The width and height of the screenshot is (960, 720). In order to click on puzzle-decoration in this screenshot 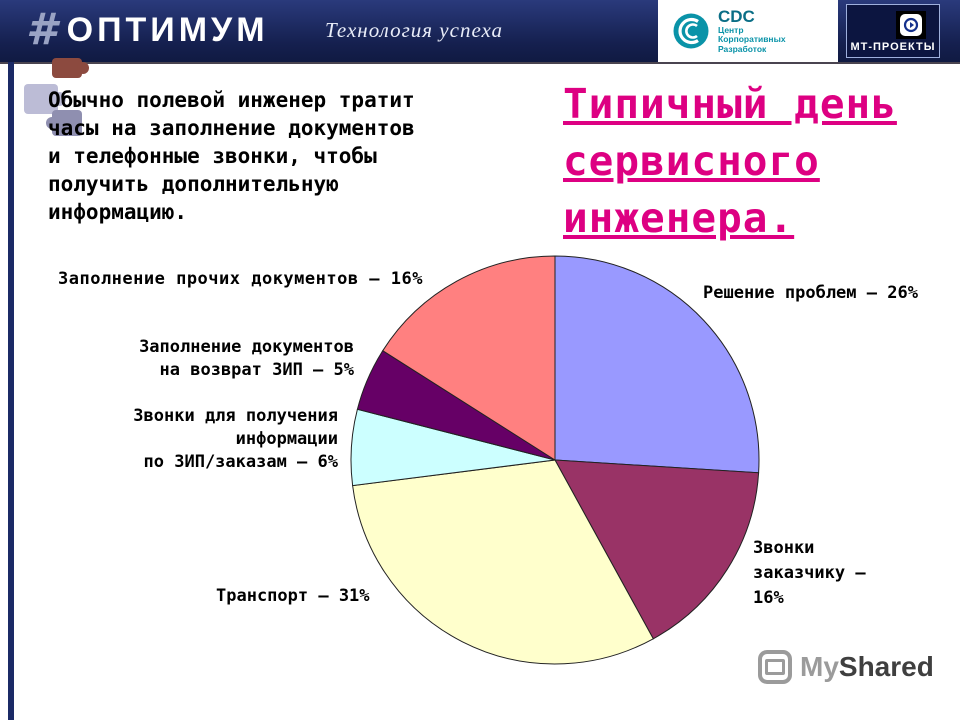, I will do `click(56, 97)`.